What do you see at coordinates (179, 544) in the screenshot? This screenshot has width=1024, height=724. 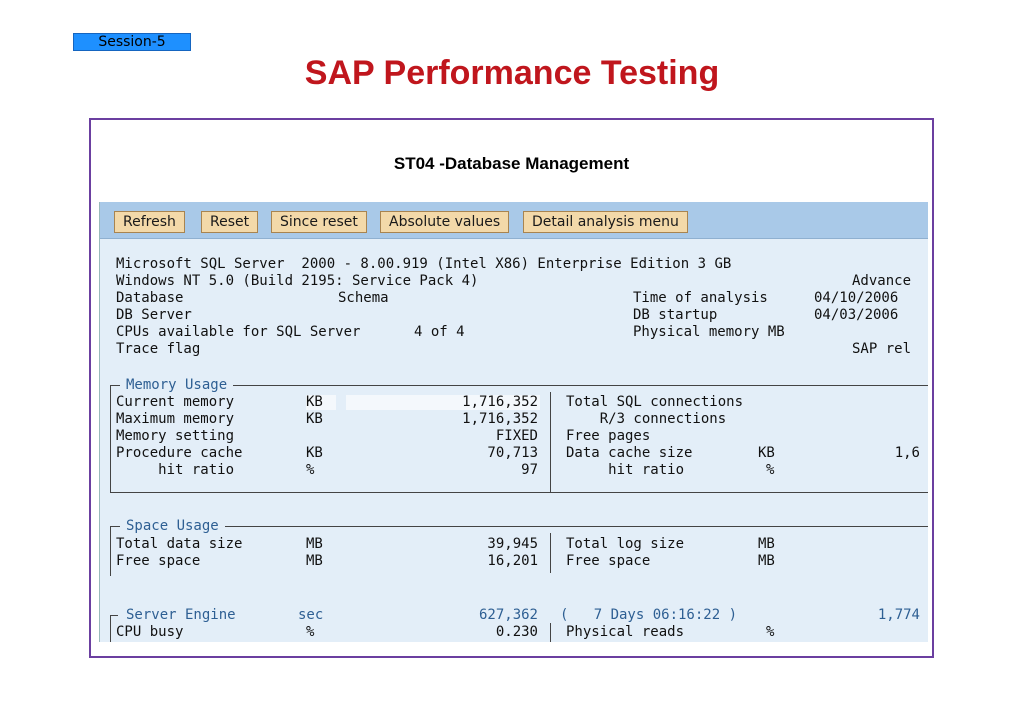 I see `space-row-label: Total data size` at bounding box center [179, 544].